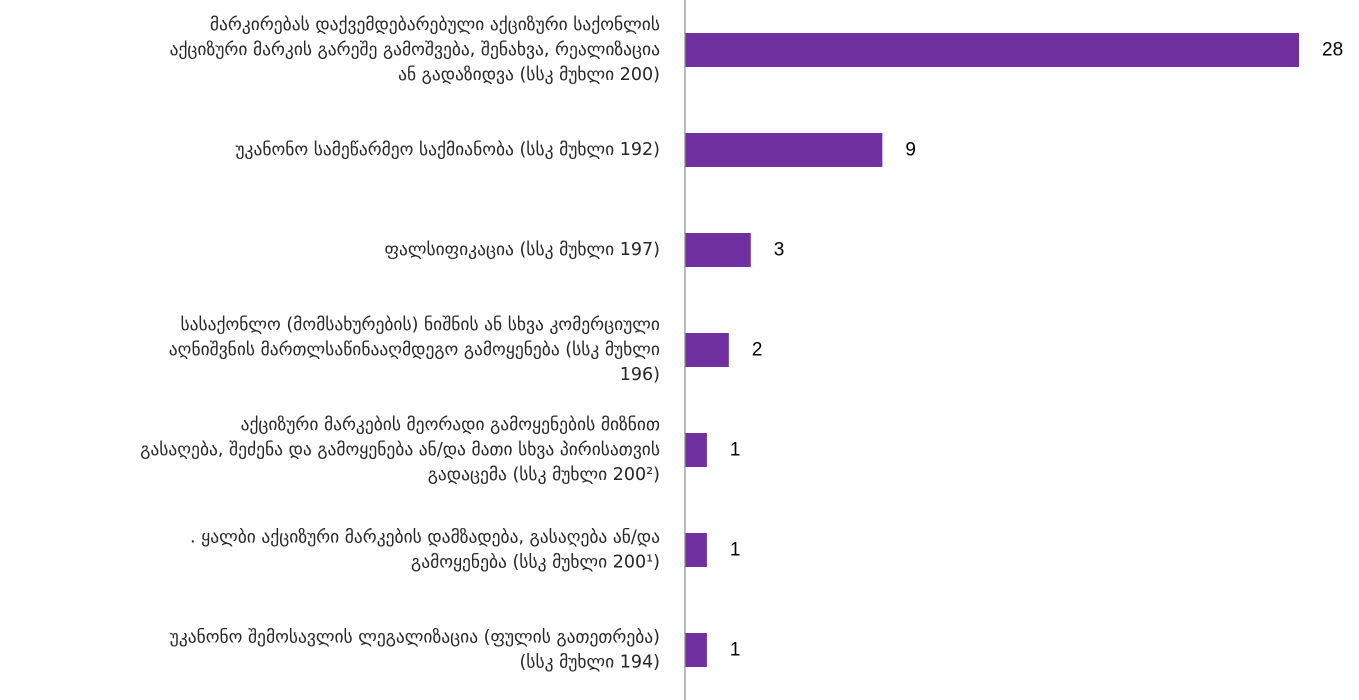 This screenshot has width=1359, height=700. Describe the element at coordinates (910, 150) in the screenshot. I see `value-label-2: 9` at that location.